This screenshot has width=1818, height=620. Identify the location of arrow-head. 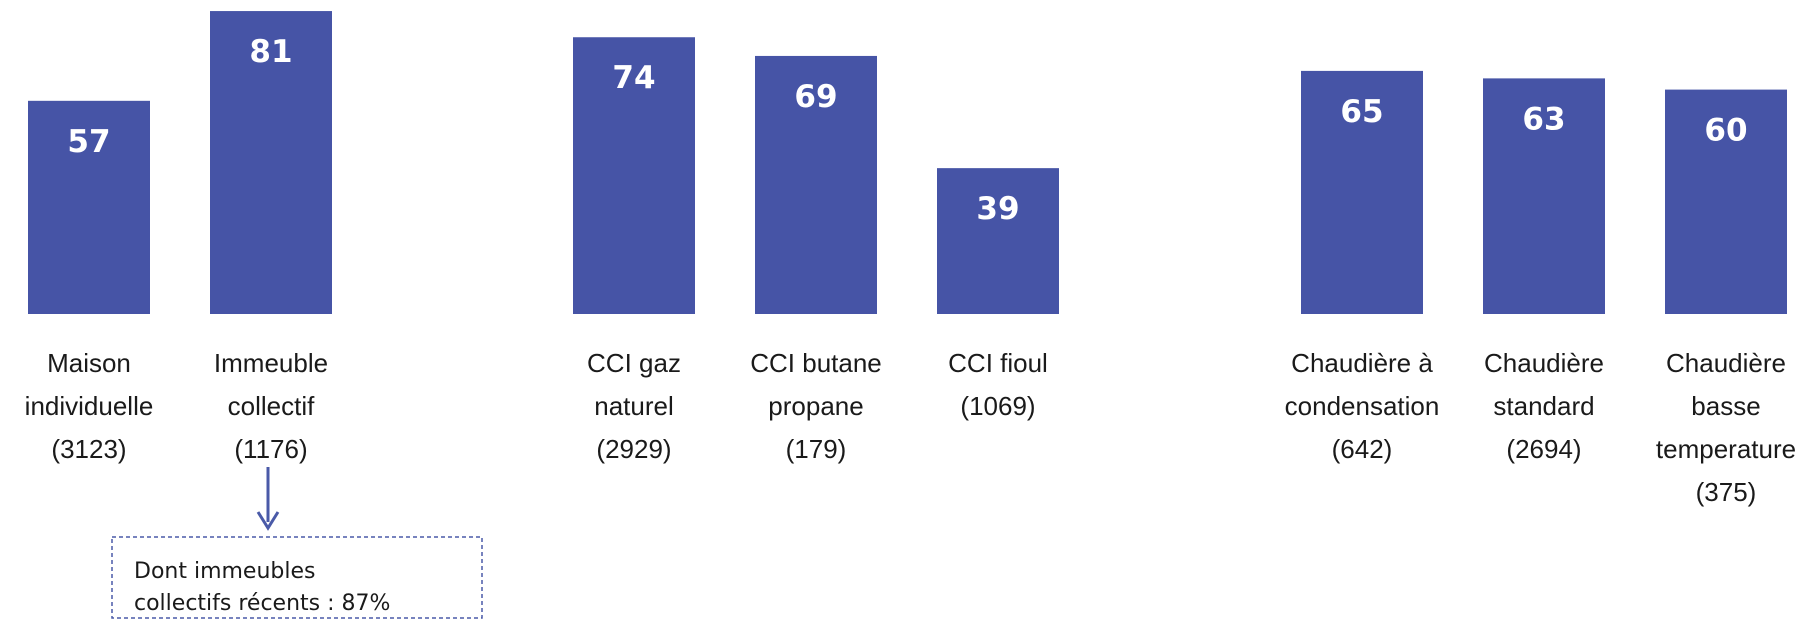
(268, 521).